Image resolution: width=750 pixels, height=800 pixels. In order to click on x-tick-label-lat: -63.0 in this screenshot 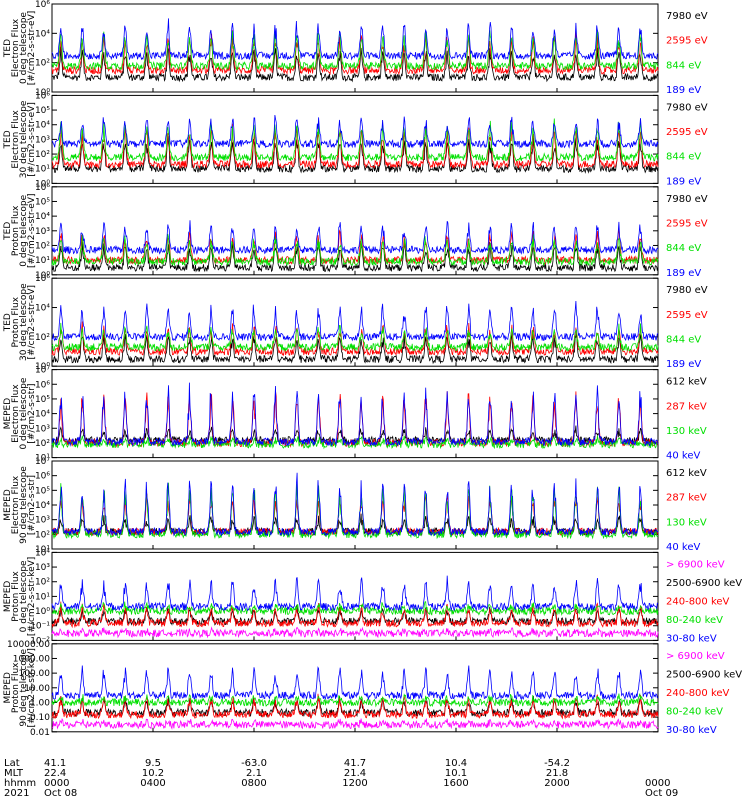, I will do `click(254, 763)`.